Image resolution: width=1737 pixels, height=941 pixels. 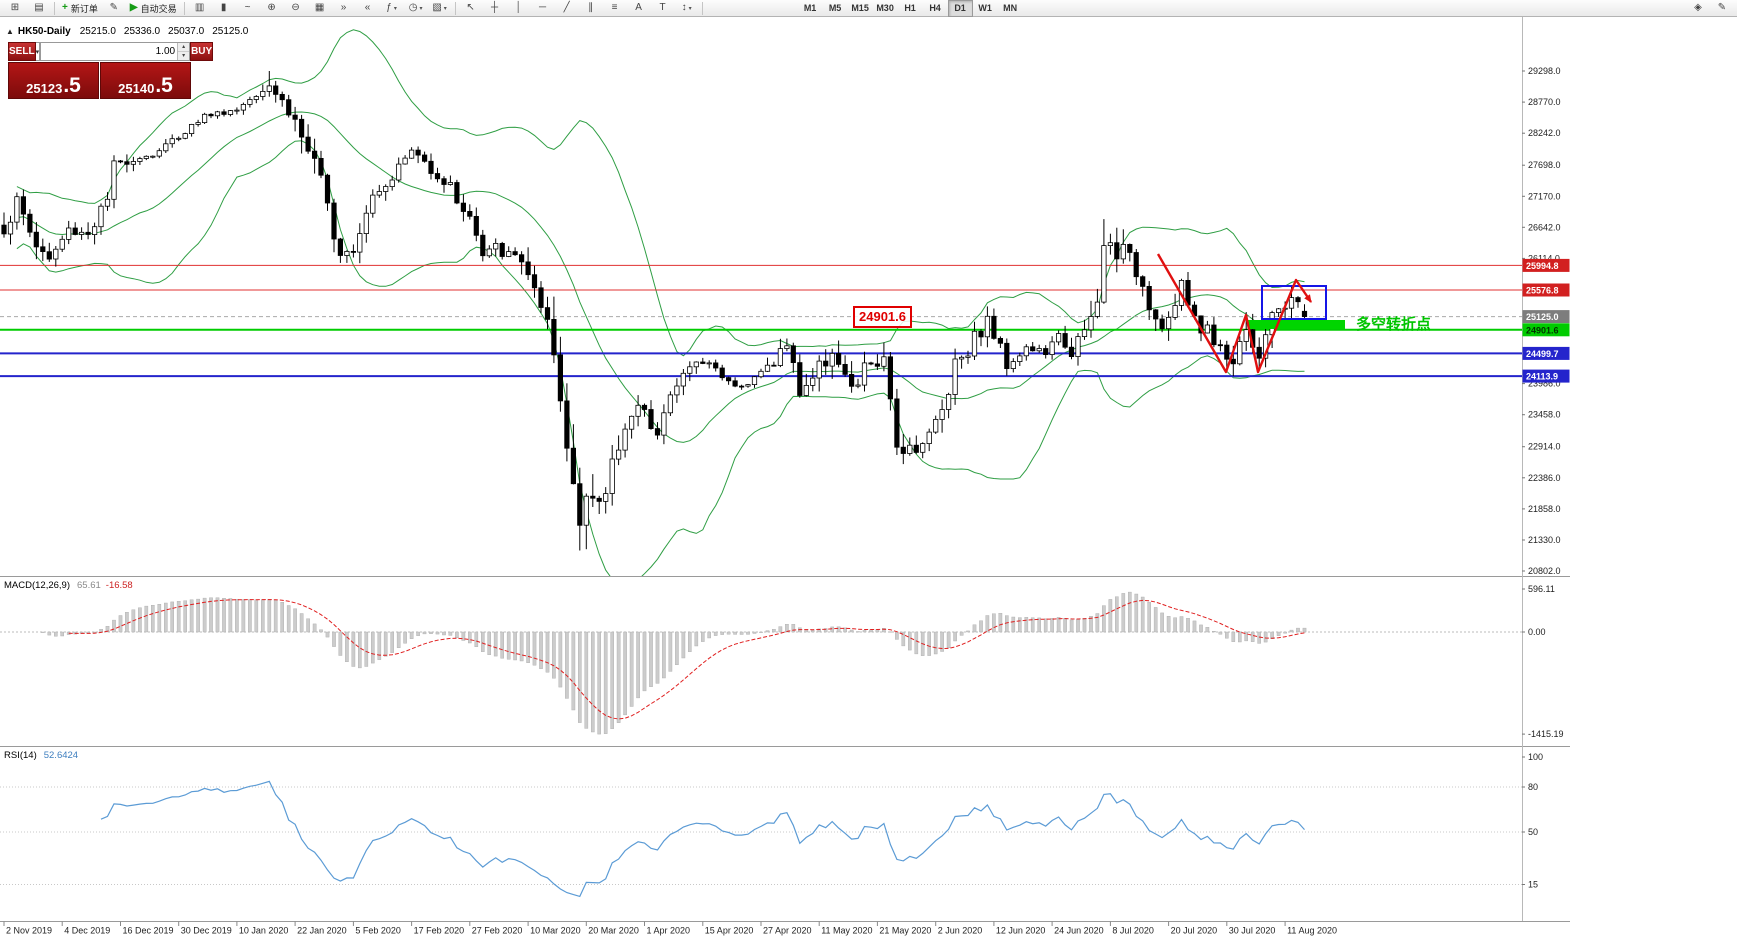 I want to click on timeframe-m1-button: M1, so click(x=810, y=8).